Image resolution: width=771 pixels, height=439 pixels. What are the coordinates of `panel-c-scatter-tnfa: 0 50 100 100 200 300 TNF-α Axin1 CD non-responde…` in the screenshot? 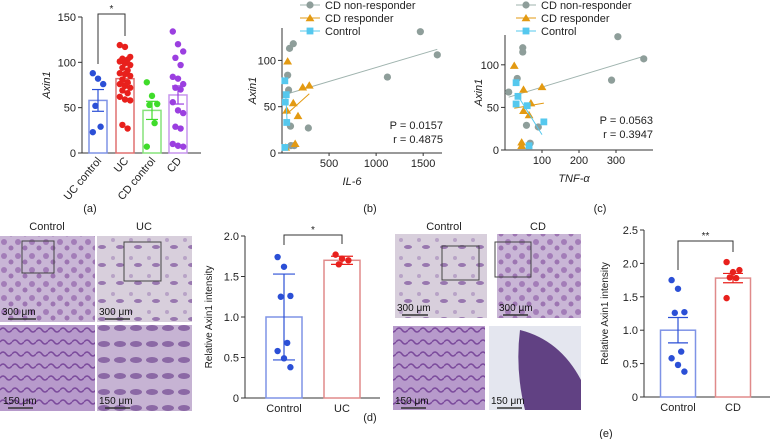 It's located at (563, 92).